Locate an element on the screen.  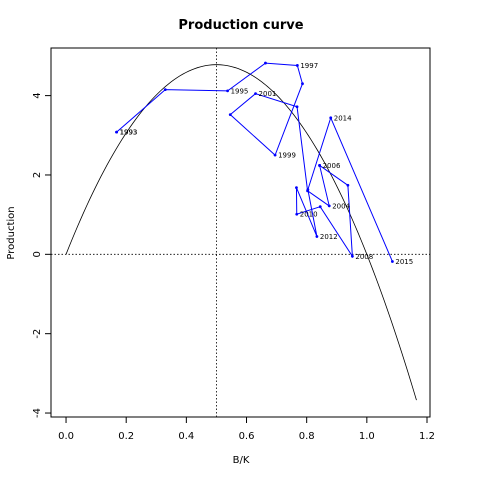
point-label: 1995 is located at coordinates (240, 91).